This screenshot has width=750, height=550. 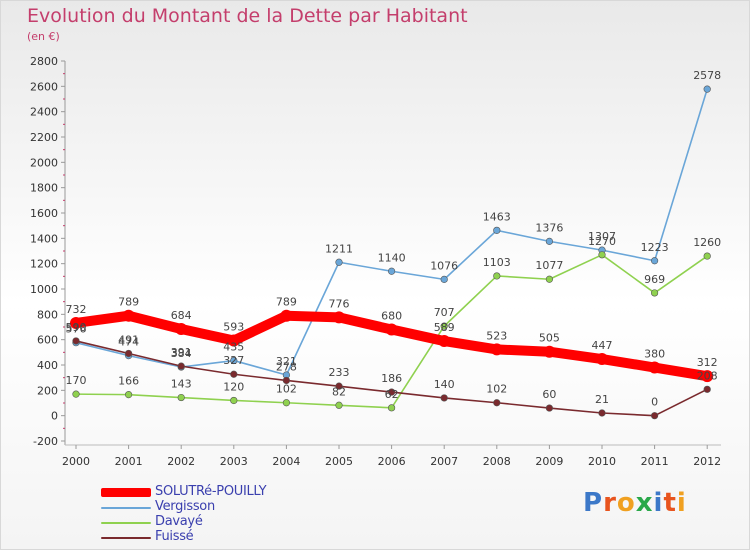 I want to click on data-label: 391, so click(x=181, y=352).